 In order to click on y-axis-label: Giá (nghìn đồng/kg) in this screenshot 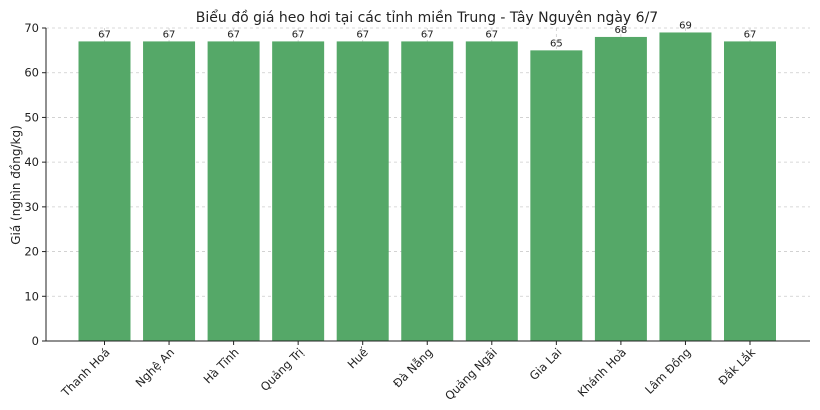, I will do `click(16, 185)`.